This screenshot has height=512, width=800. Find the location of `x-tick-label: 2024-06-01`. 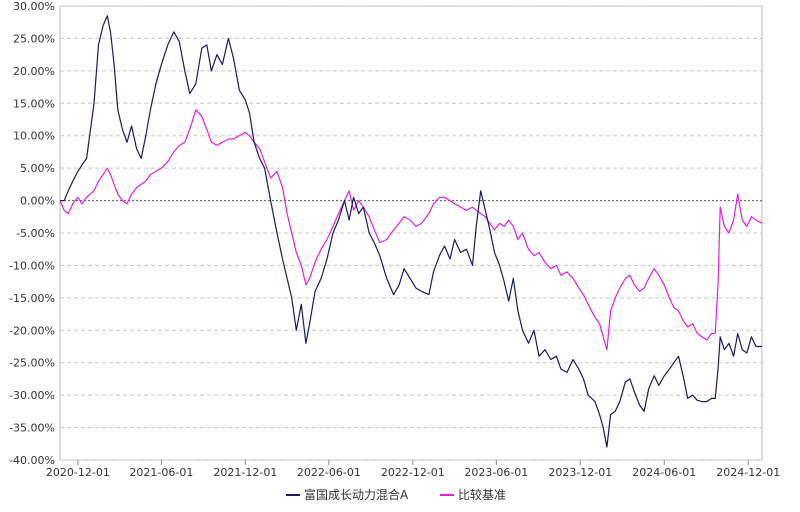

x-tick-label: 2024-06-01 is located at coordinates (664, 472).